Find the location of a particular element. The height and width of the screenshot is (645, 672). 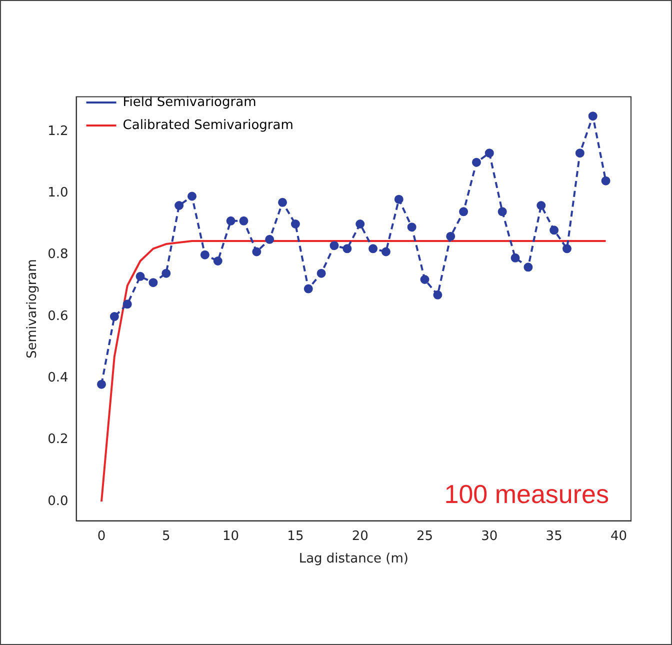

x-tick-label: 5 is located at coordinates (166, 536).